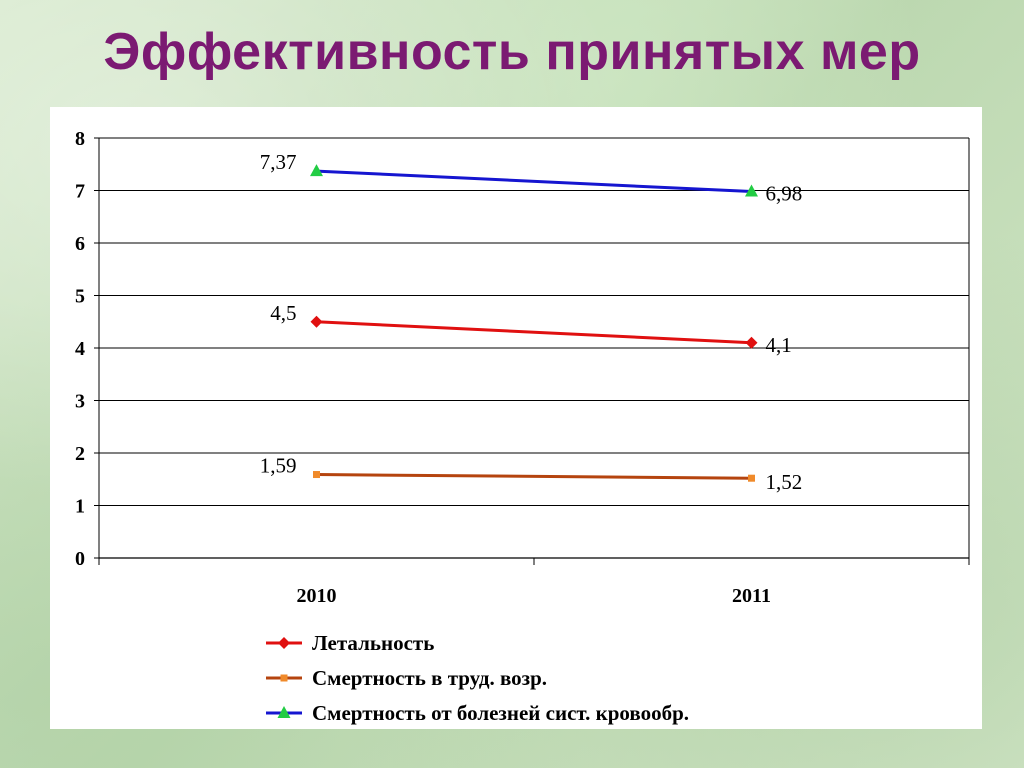  What do you see at coordinates (512, 52) in the screenshot?
I see `slide-title: Эффективность принятых мер` at bounding box center [512, 52].